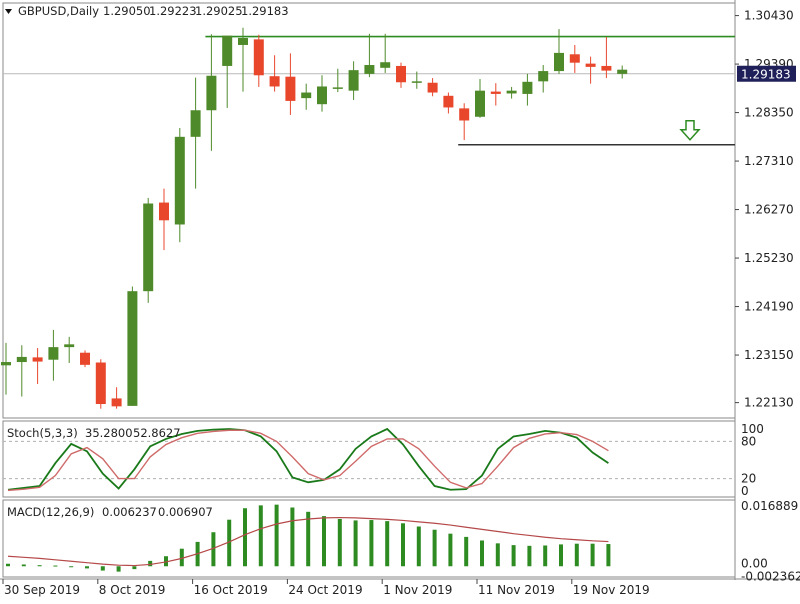 The width and height of the screenshot is (800, 604). Describe the element at coordinates (308, 541) in the screenshot. I see `macd-signal-line` at that location.